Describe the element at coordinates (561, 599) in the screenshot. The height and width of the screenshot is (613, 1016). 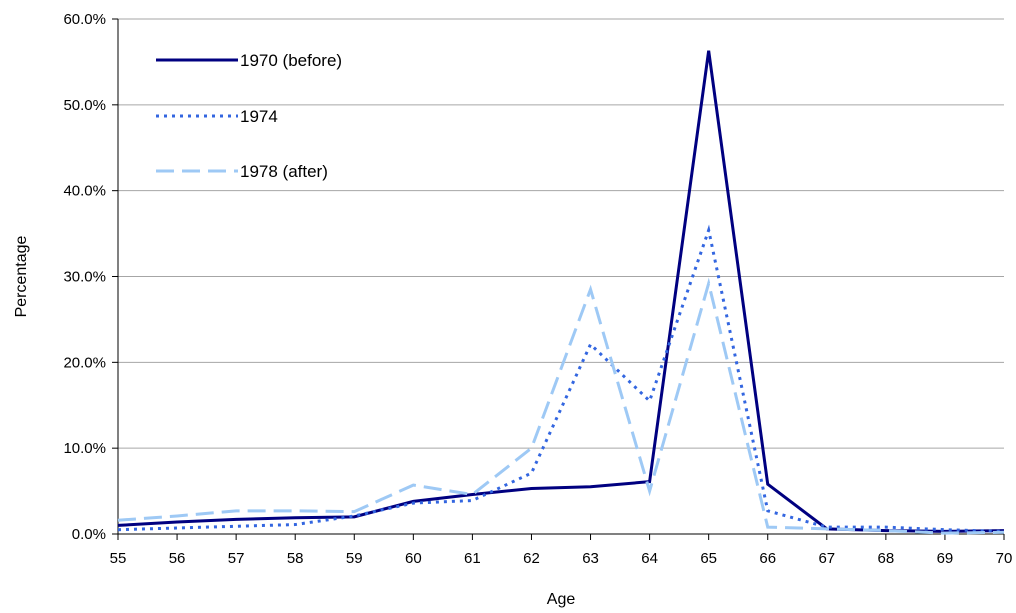
I see `x-axis-title: Age` at that location.